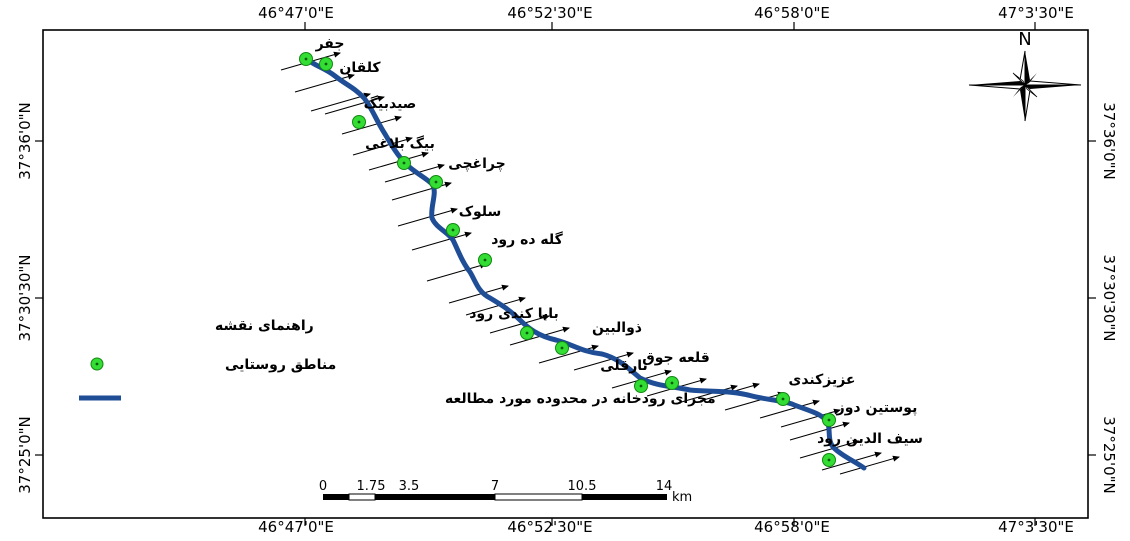  What do you see at coordinates (549, 13) in the screenshot?
I see `top-lon-label: 46°52'30"E` at bounding box center [549, 13].